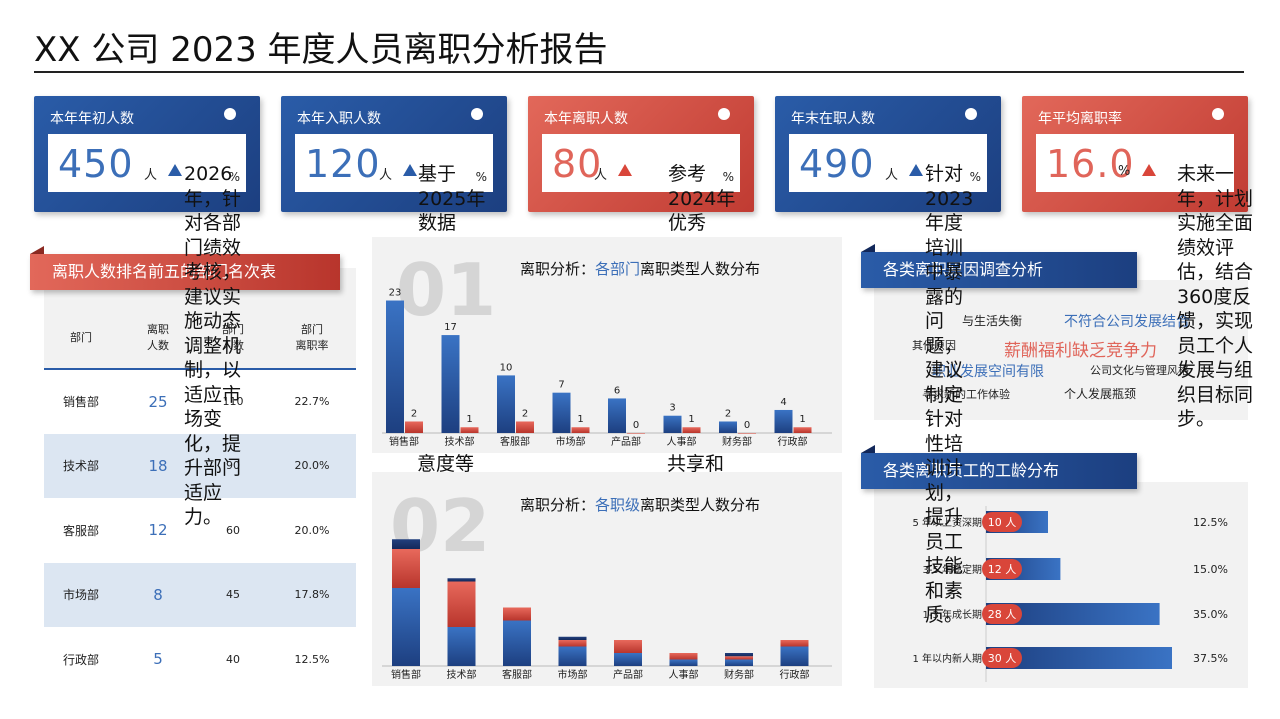 This screenshot has width=1280, height=719. I want to click on kpi-value-box: 450 人%, so click(147, 163).